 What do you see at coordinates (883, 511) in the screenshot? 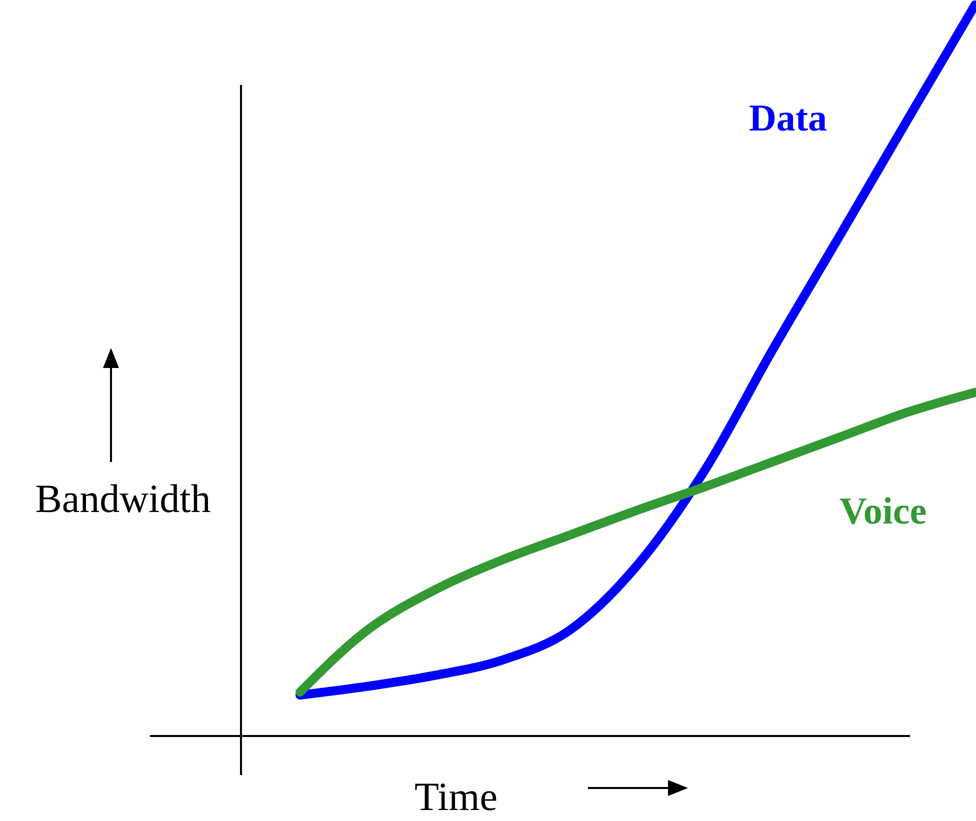
I see `series-label: Voice` at bounding box center [883, 511].